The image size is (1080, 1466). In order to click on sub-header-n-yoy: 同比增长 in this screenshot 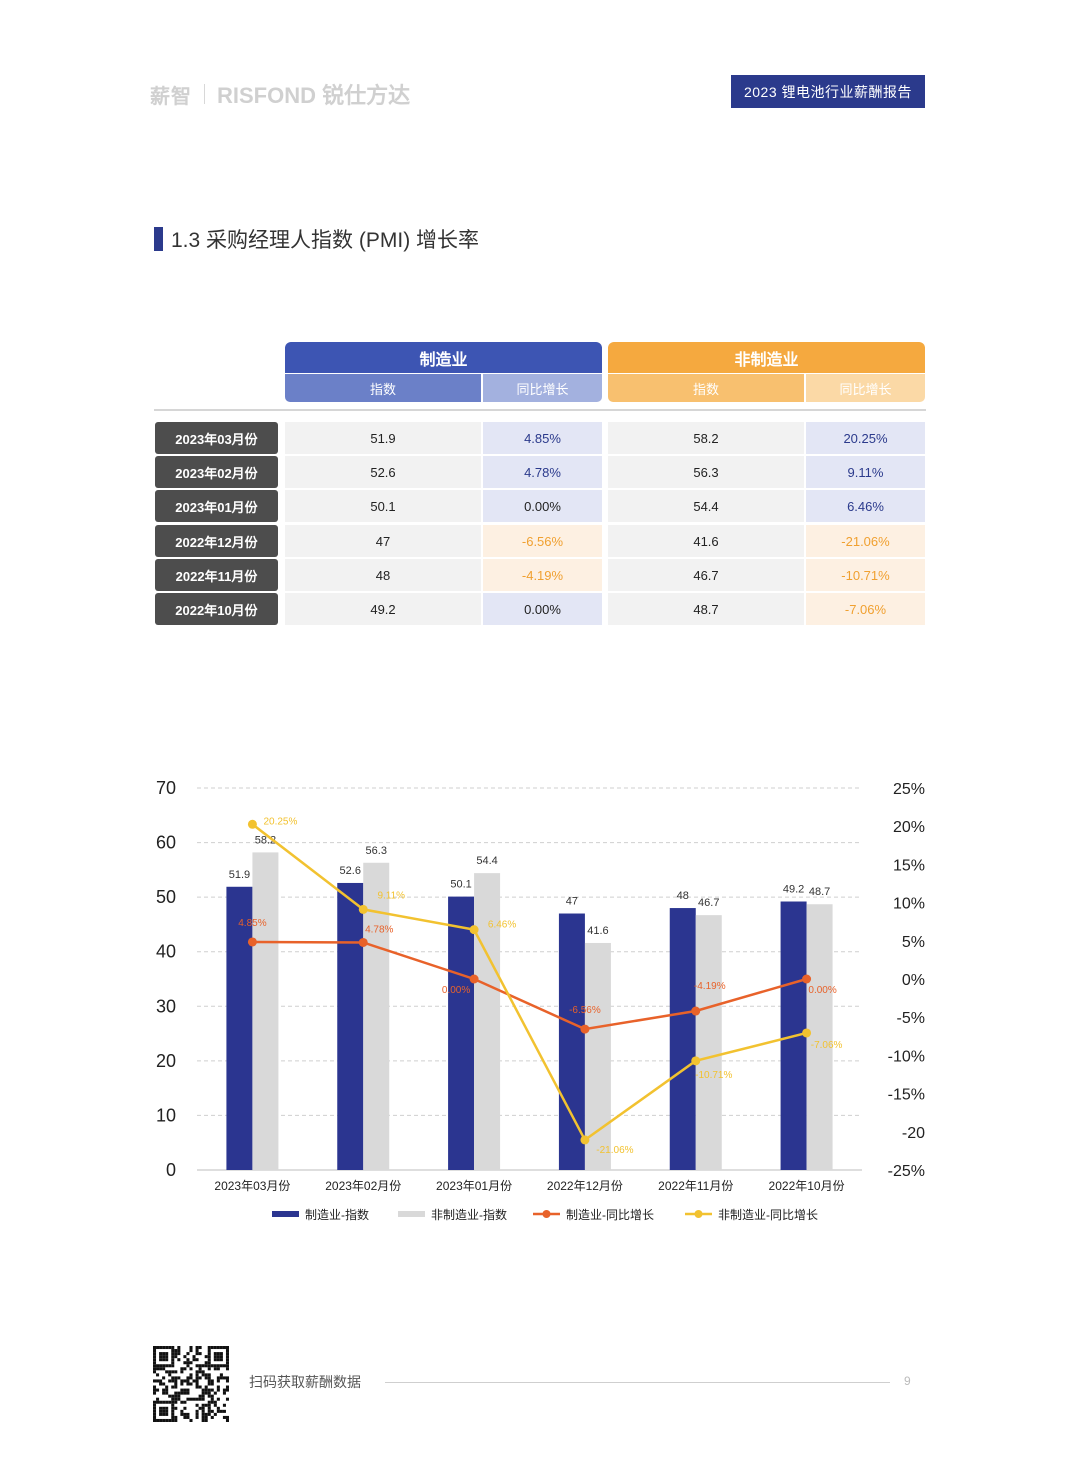, I will do `click(865, 388)`.